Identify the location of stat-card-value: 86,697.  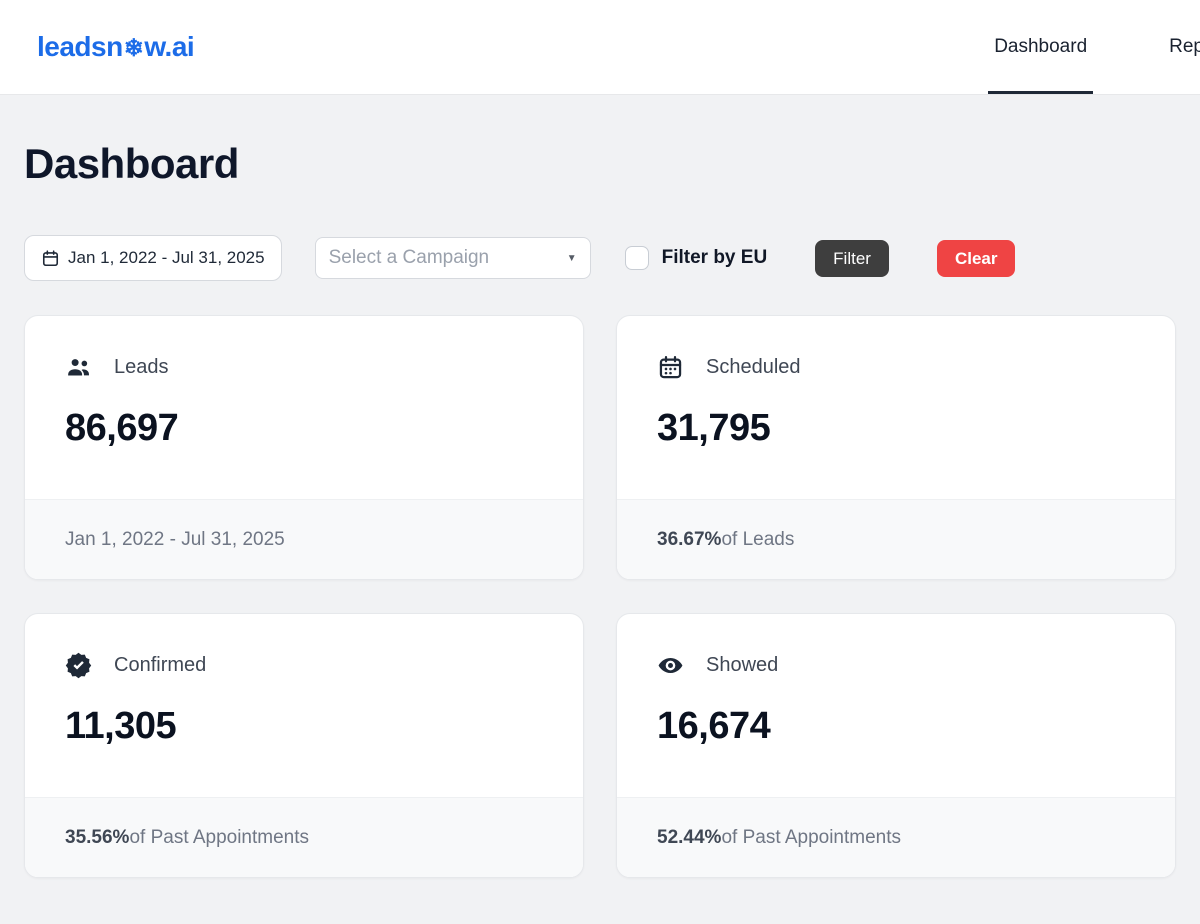
(122, 428).